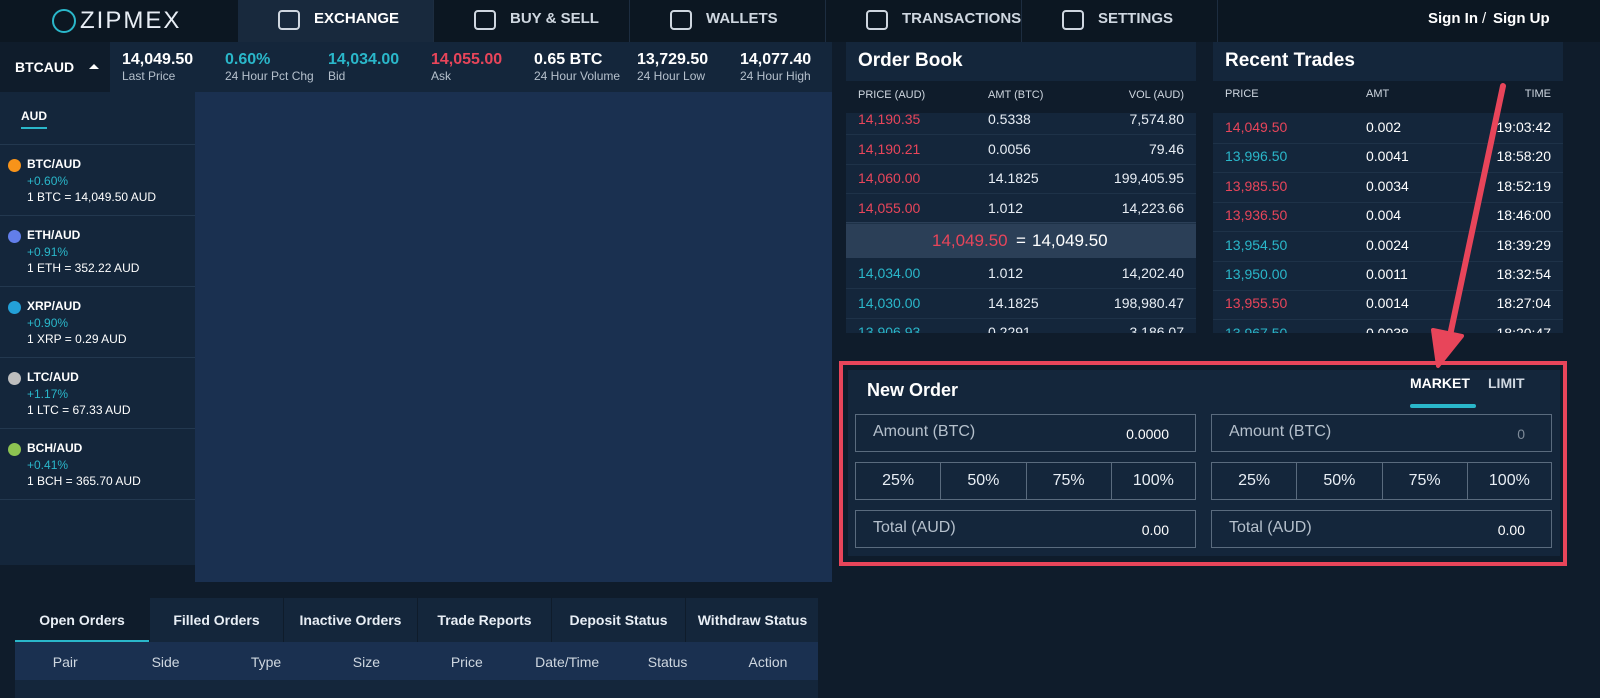 This screenshot has width=1600, height=698. What do you see at coordinates (1524, 156) in the screenshot?
I see `trade-time: 18:58:20` at bounding box center [1524, 156].